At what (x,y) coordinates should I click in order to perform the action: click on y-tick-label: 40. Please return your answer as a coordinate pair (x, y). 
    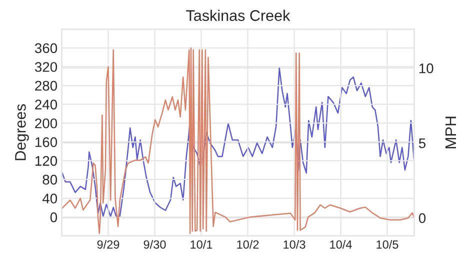
    Looking at the image, I should click on (50, 199).